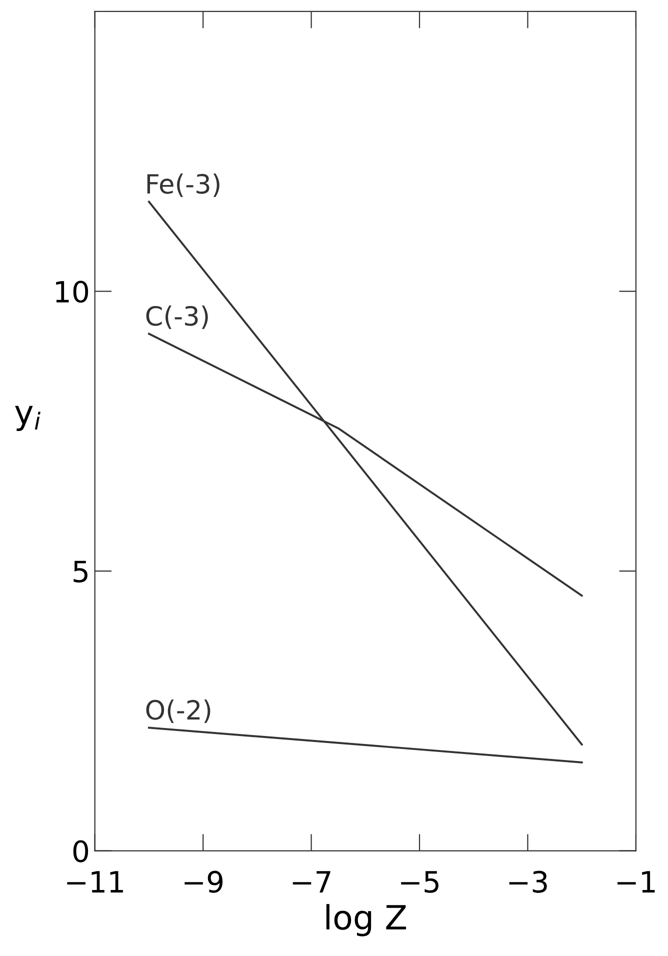  Describe the element at coordinates (178, 711) in the screenshot. I see `series-label: O(-2)` at that location.